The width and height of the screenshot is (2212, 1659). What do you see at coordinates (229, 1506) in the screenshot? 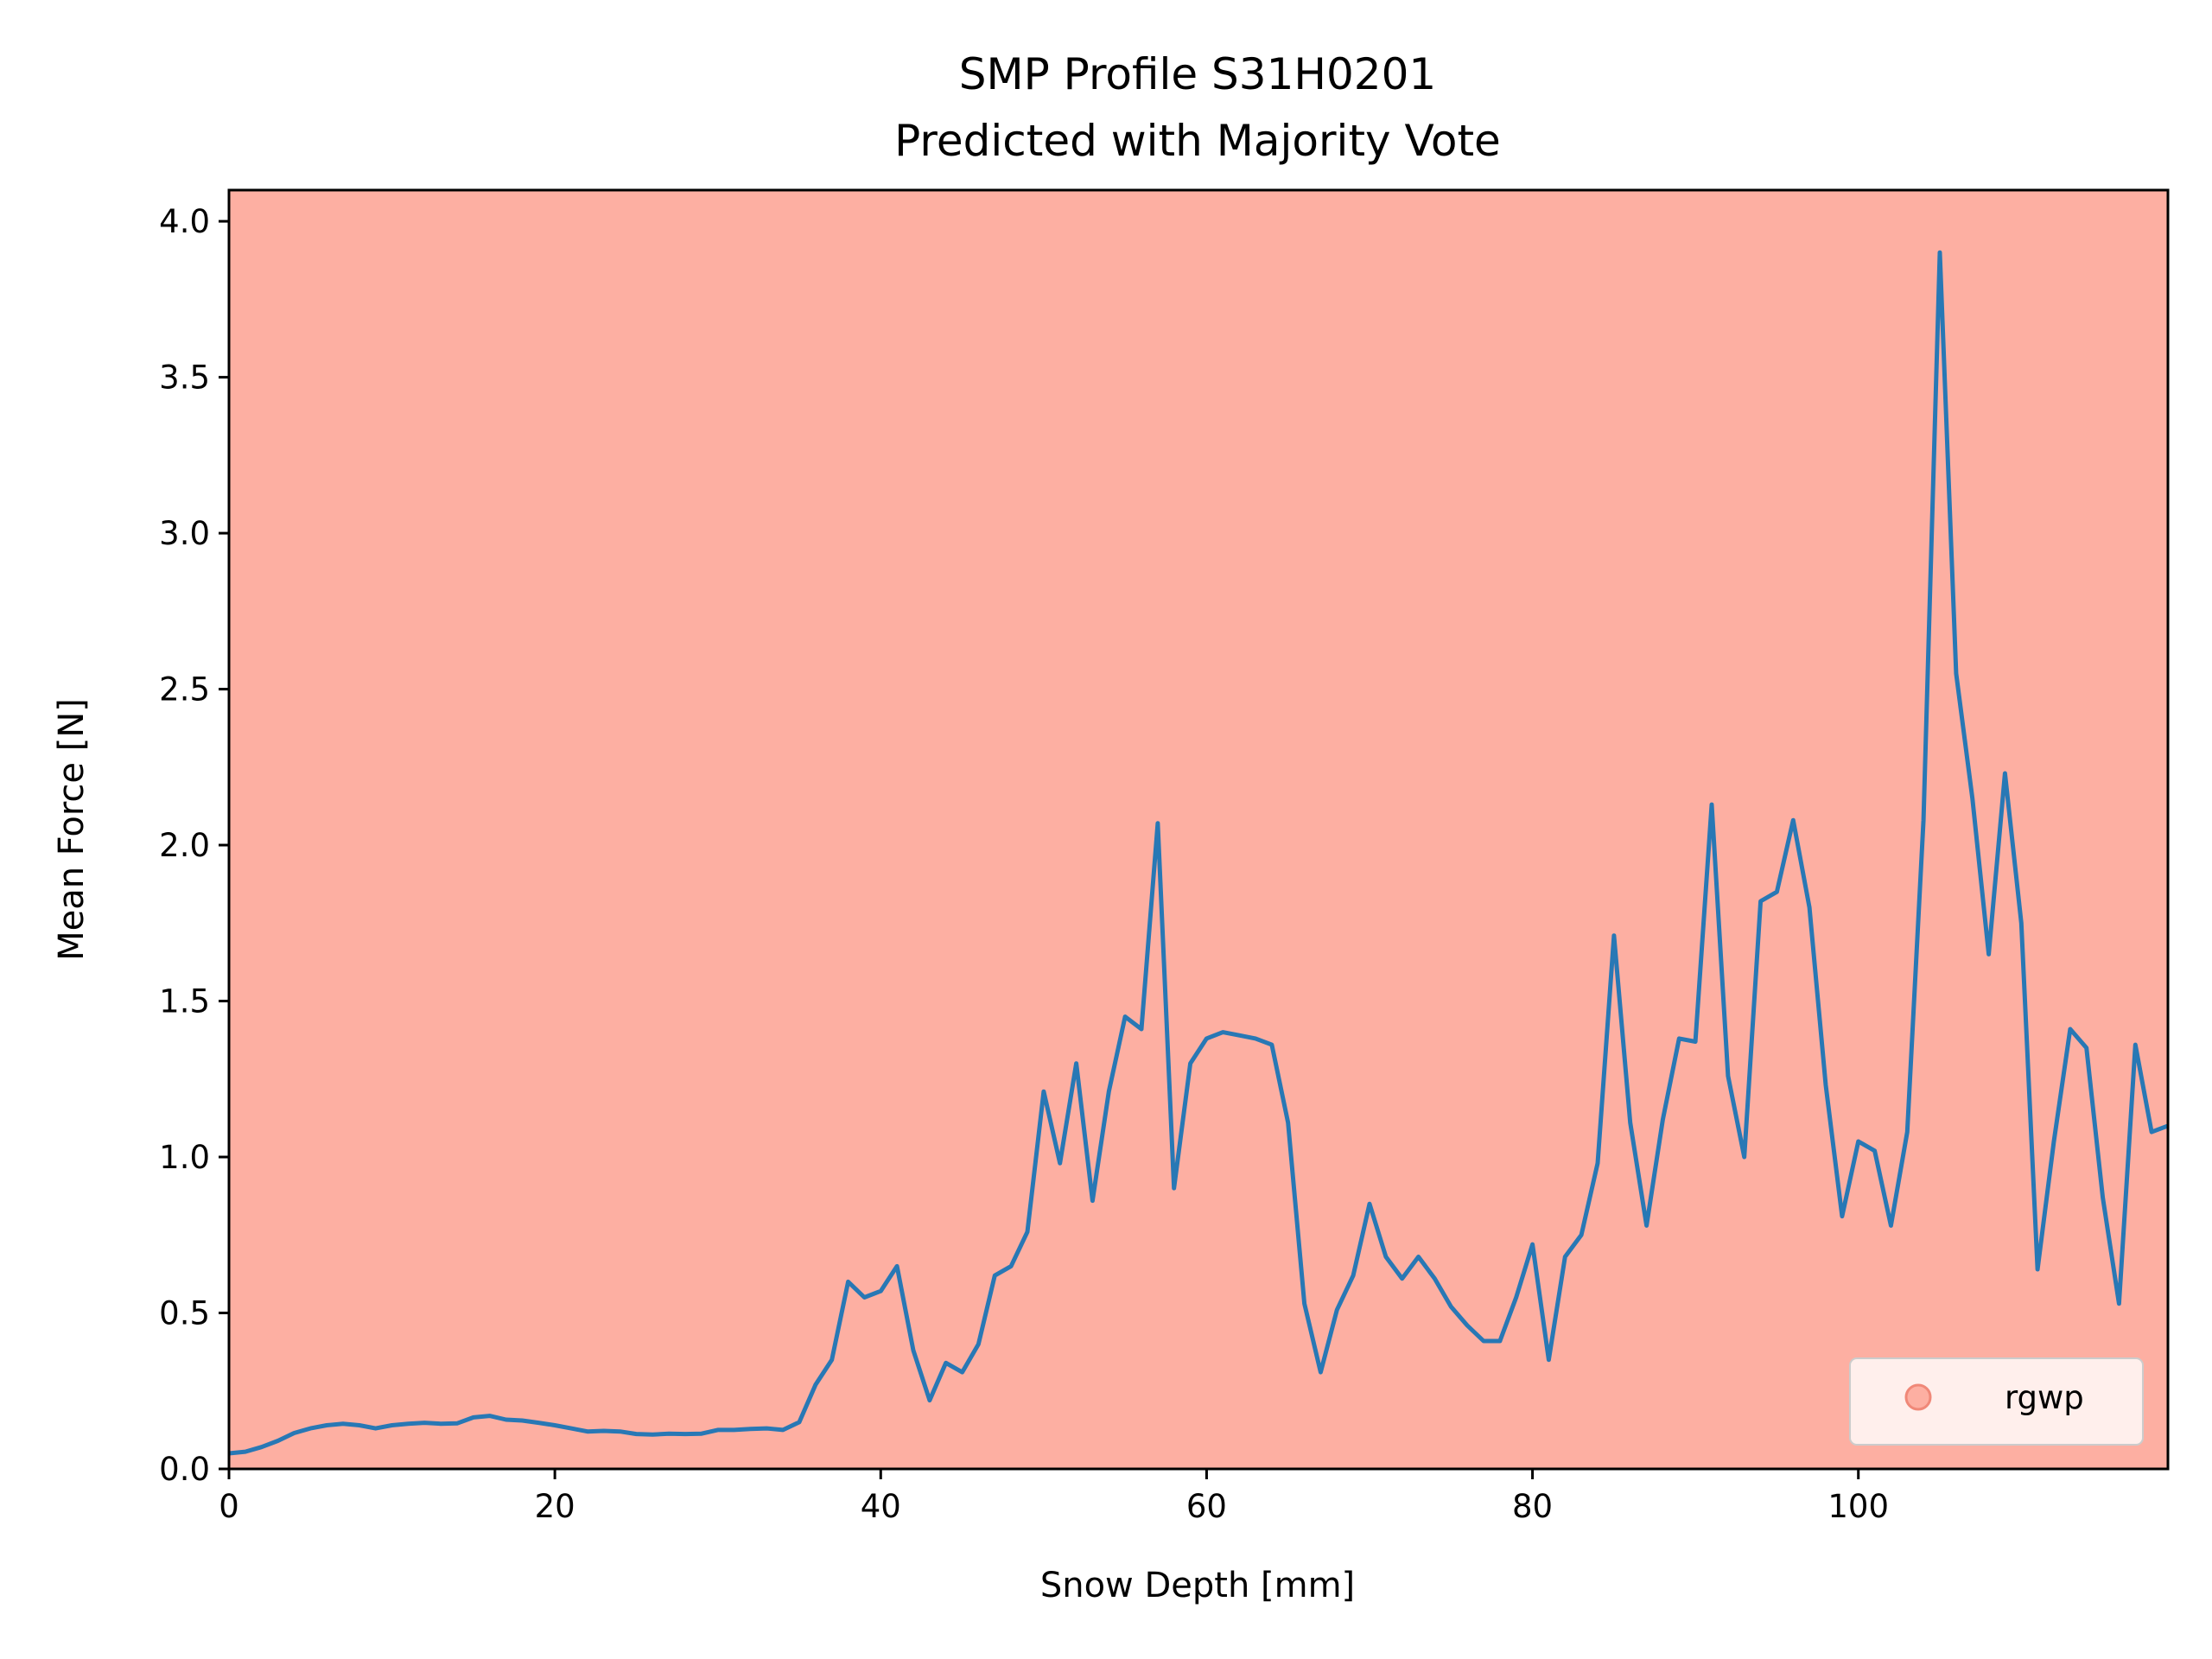
I see `x-tick-label: 0` at bounding box center [229, 1506].